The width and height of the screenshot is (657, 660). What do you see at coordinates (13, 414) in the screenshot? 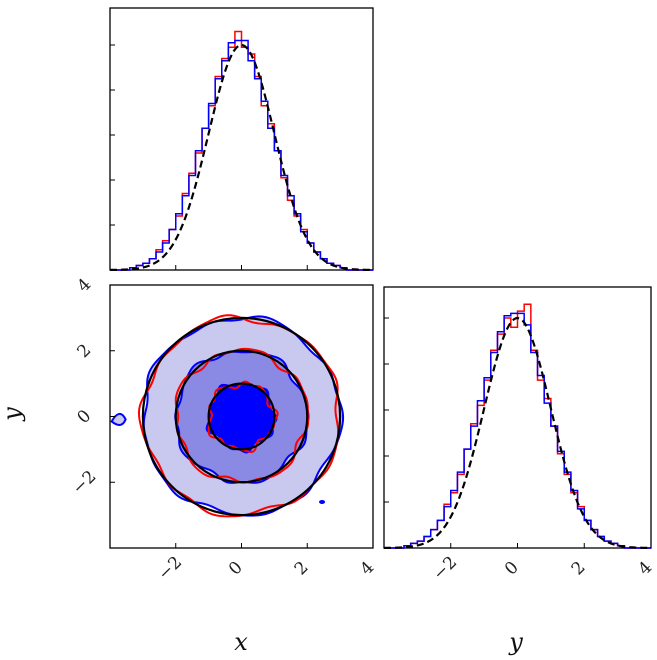
I see `y-axis-label: y` at bounding box center [13, 414].